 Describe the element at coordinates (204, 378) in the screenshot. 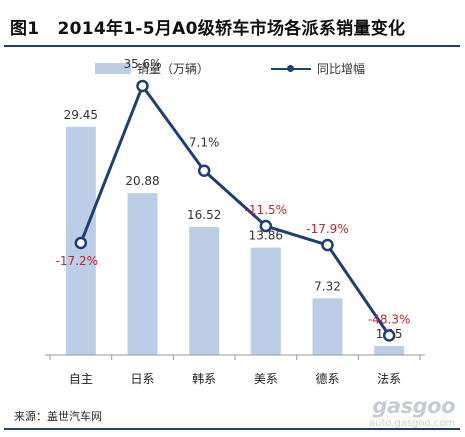

I see `x-tick-label: 韩系` at that location.